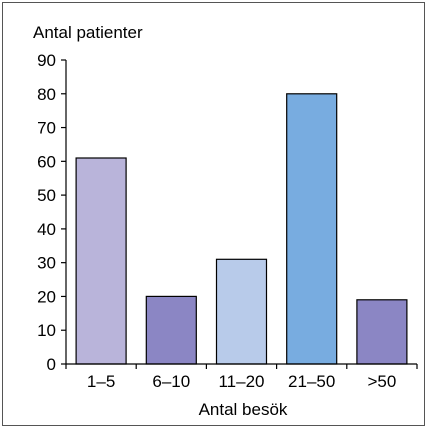 Image resolution: width=427 pixels, height=428 pixels. I want to click on y-tick-label: 0, so click(51, 364).